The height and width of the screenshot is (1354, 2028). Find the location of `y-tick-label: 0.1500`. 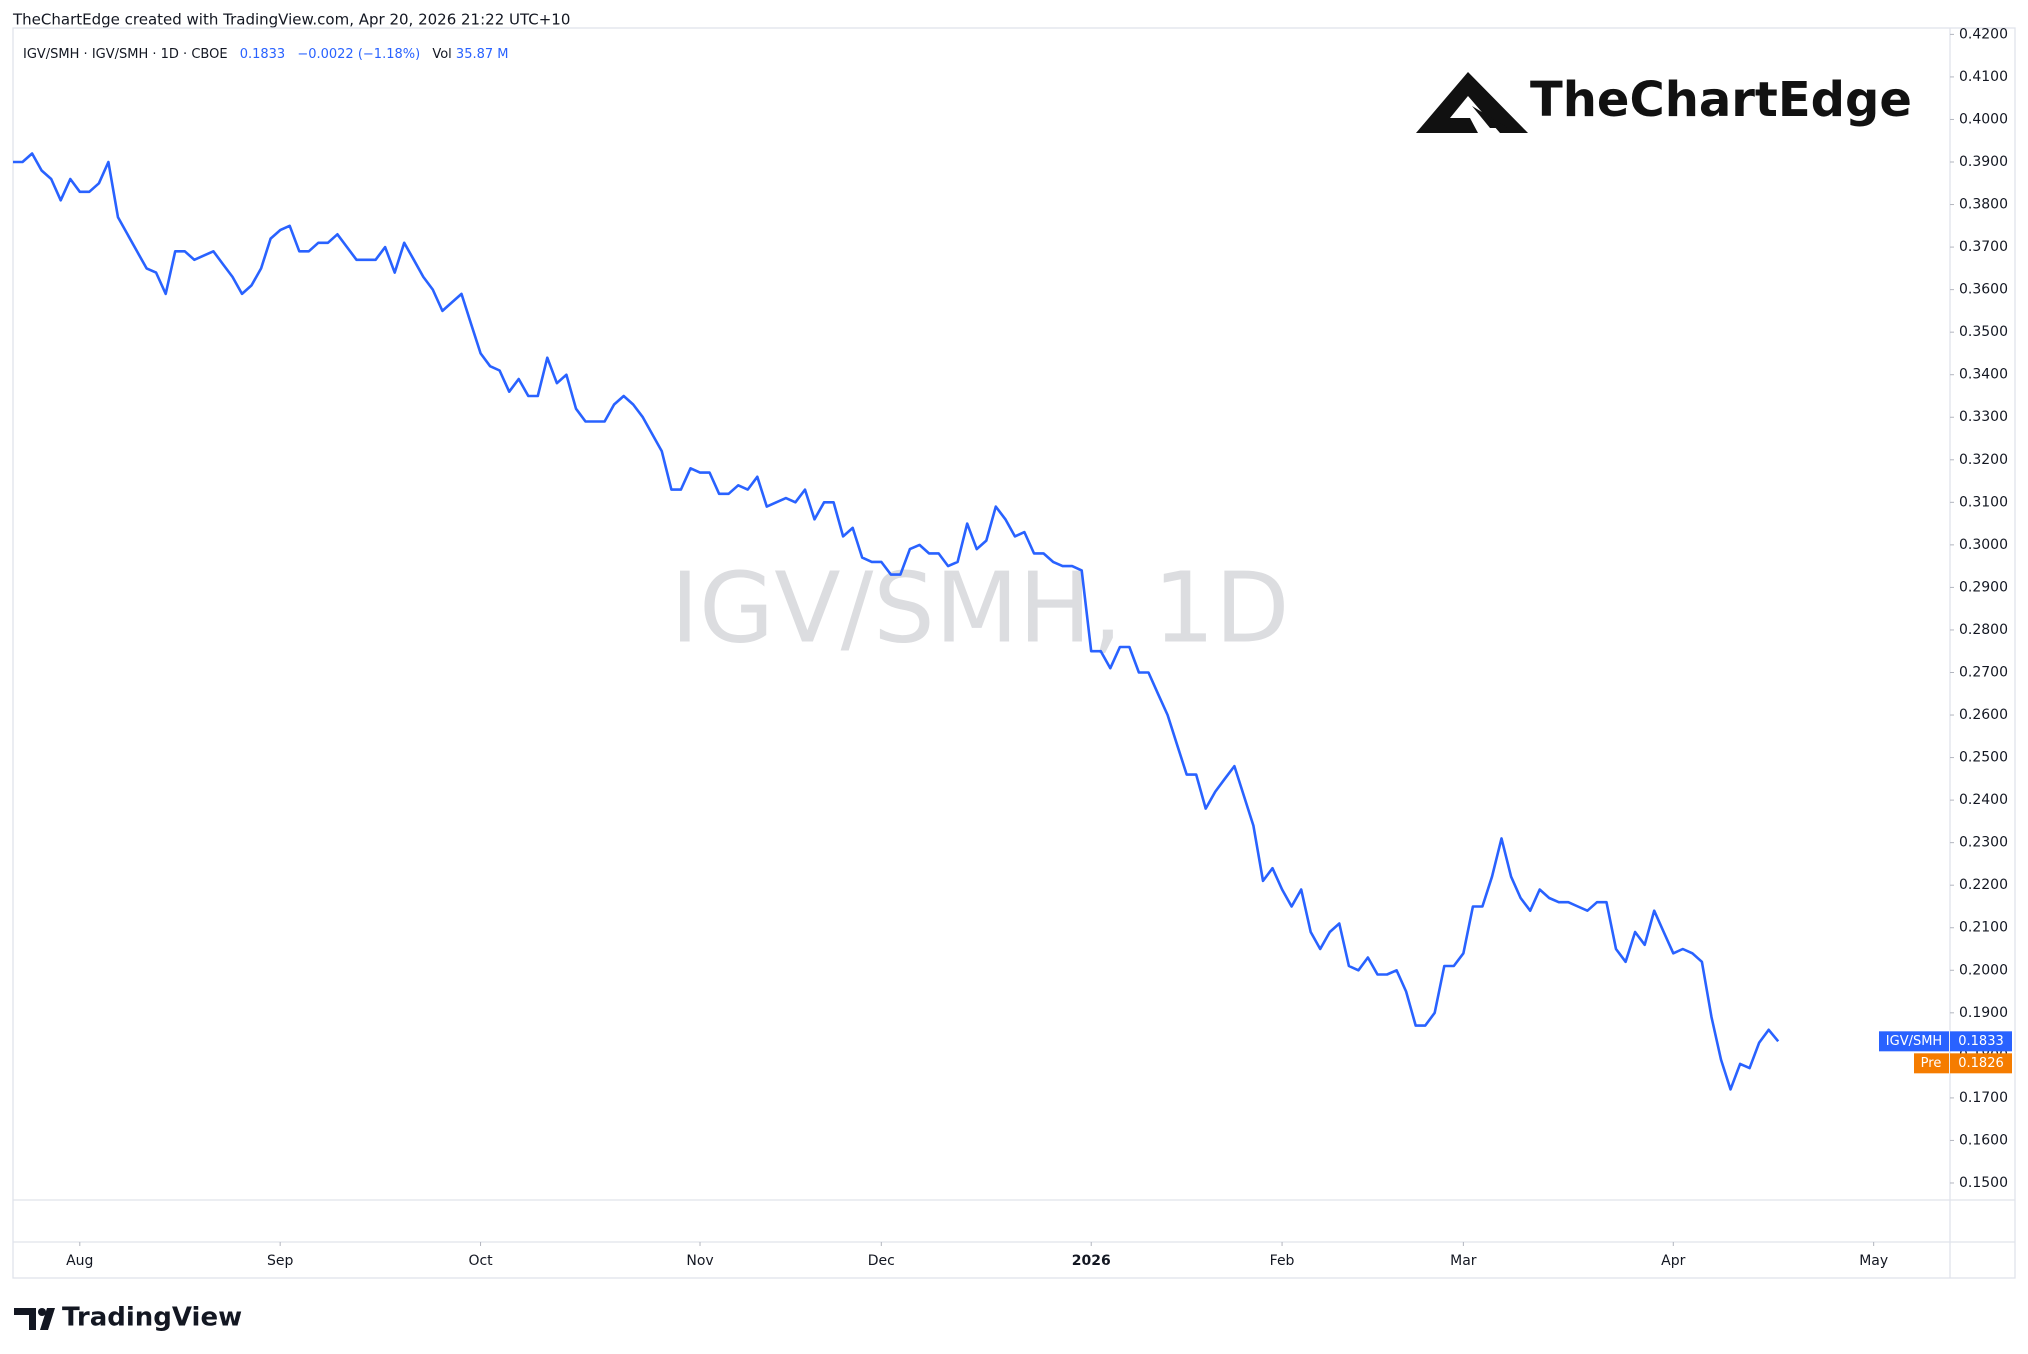

y-tick-label: 0.1500 is located at coordinates (1983, 1183).